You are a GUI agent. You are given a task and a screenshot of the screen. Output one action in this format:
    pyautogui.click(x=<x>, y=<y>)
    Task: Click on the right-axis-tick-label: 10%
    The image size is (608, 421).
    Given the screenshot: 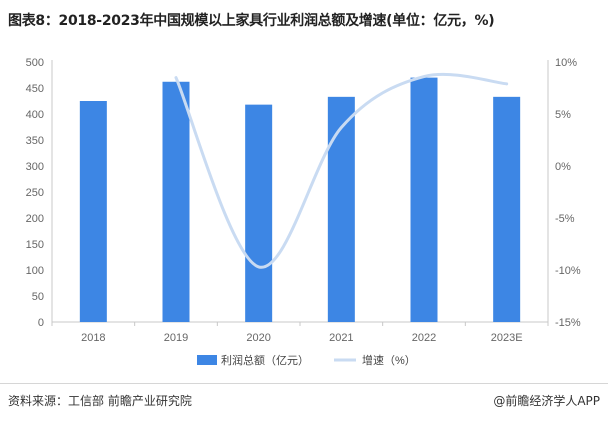 What is the action you would take?
    pyautogui.click(x=566, y=63)
    